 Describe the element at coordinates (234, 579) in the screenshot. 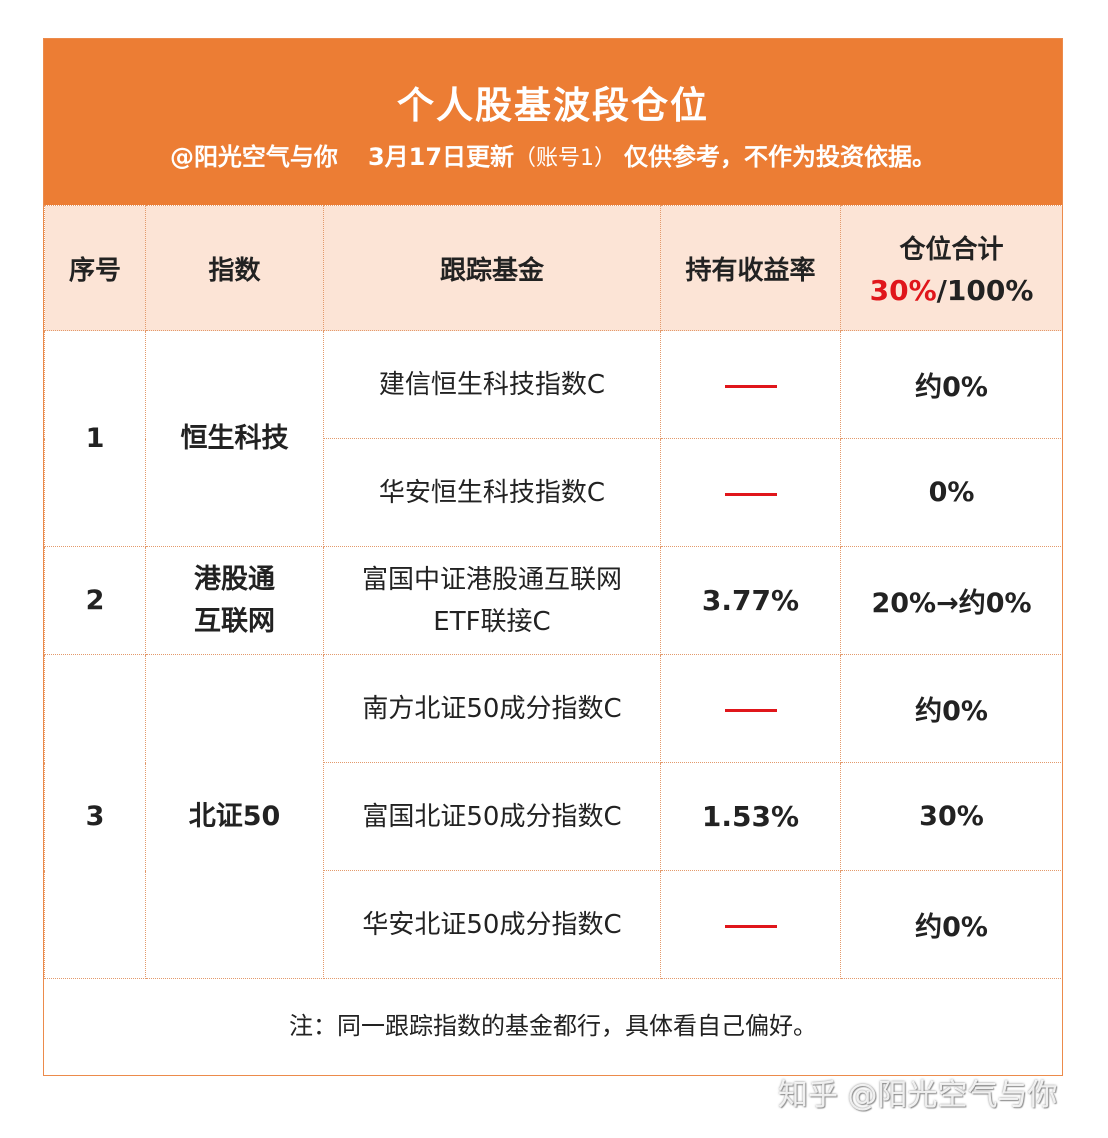

I see `index-name-line: 港股通` at that location.